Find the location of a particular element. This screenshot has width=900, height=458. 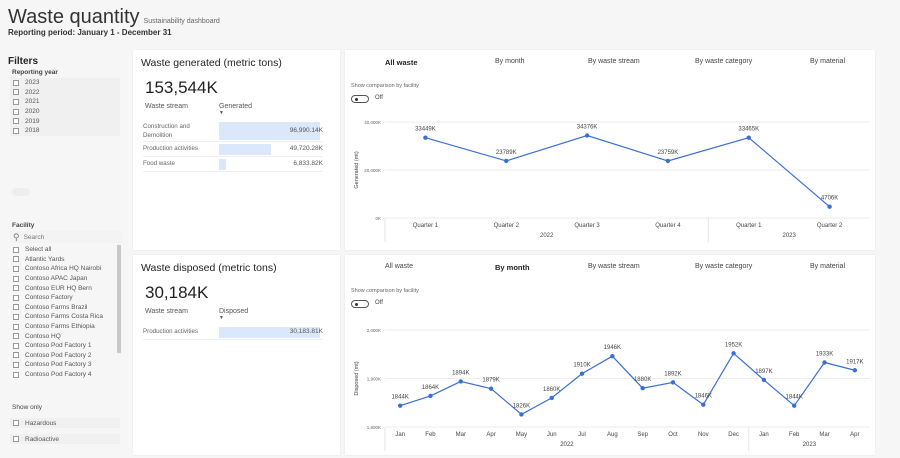

checkbox-item: Contoso Pod Factory 4 is located at coordinates (63, 374).